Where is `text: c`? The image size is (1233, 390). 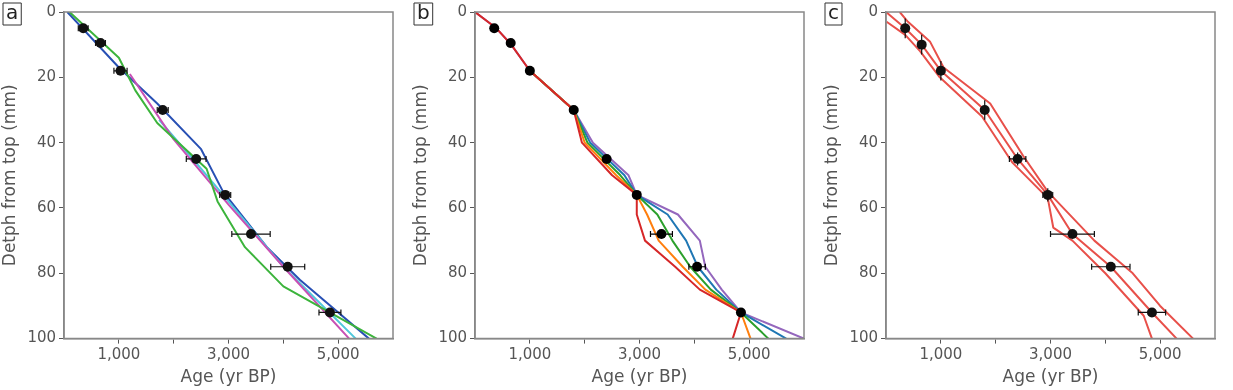
text: c is located at coordinates (833, 12).